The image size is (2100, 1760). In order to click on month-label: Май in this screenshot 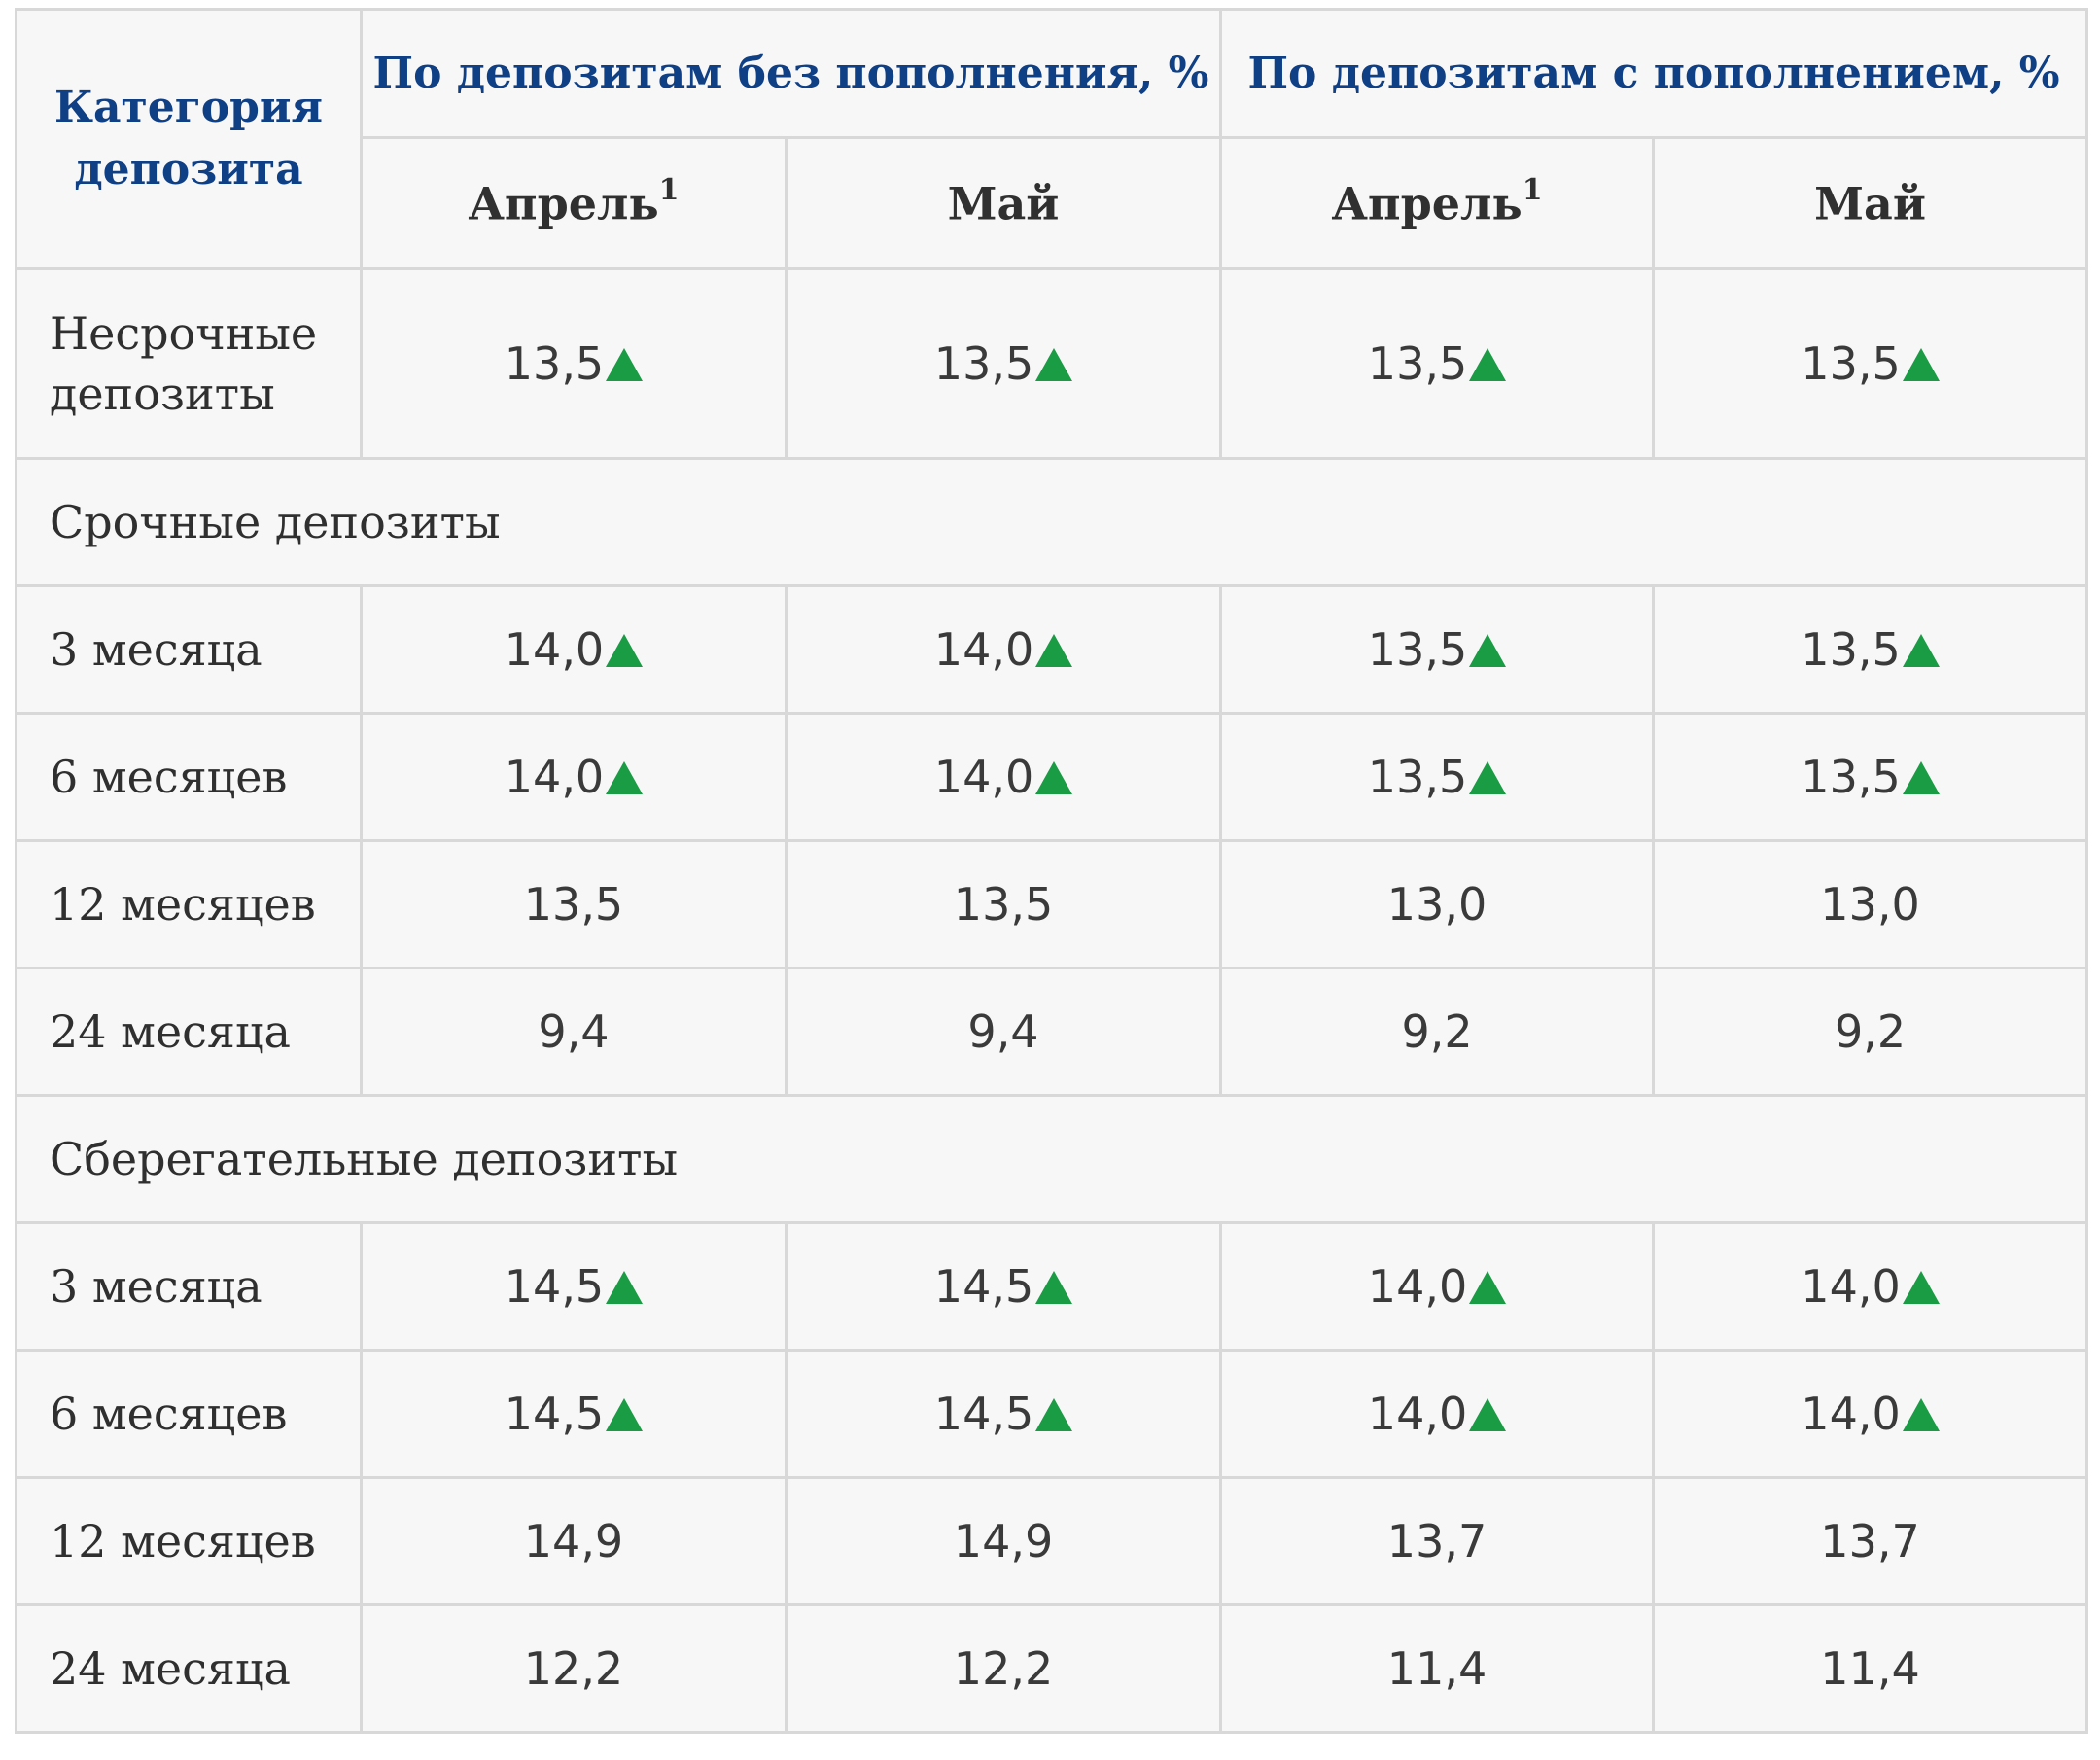, I will do `click(1003, 203)`.